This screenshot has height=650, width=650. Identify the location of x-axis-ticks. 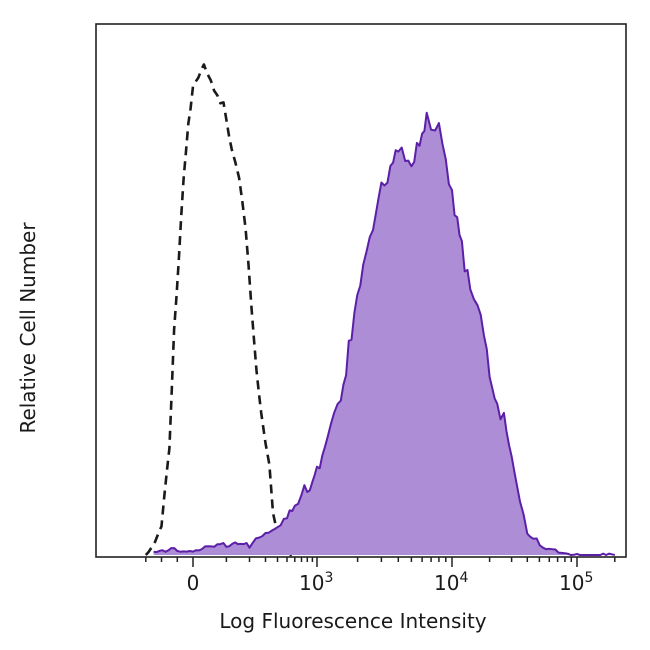
(380, 562).